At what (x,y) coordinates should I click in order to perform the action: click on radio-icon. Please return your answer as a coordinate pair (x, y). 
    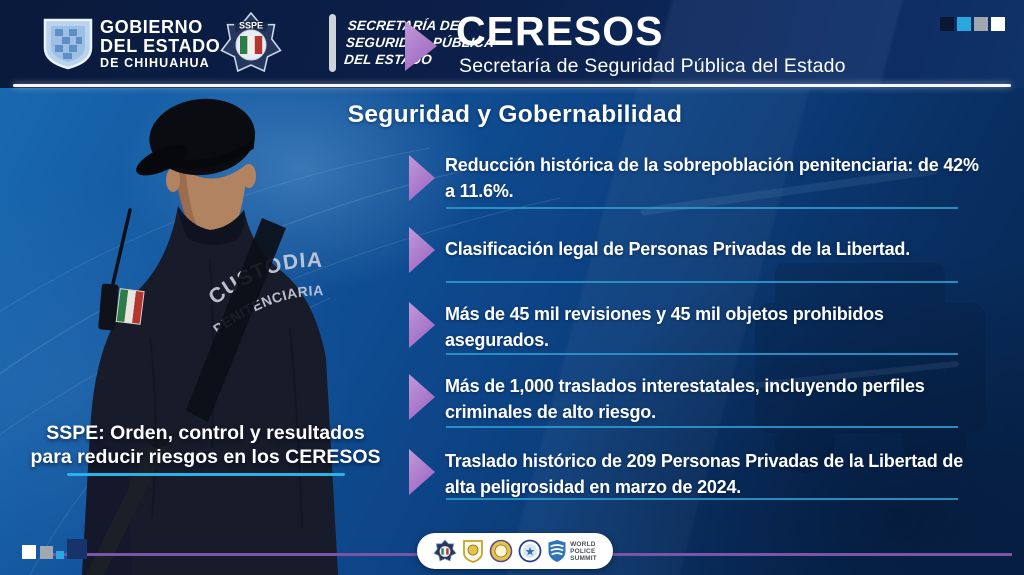
    Looking at the image, I should click on (108, 307).